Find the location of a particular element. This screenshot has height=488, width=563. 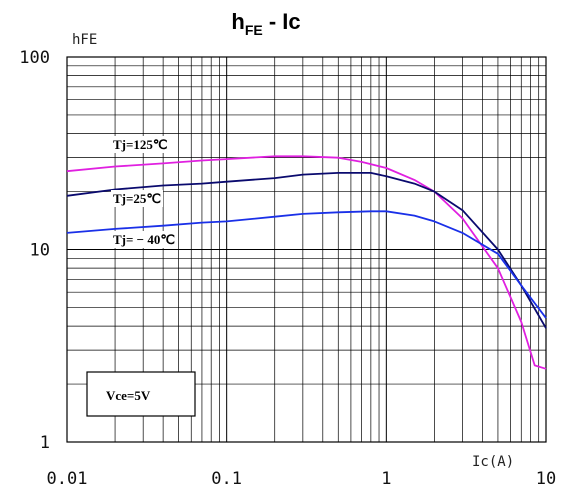

series-label-0: Tj=125℃ is located at coordinates (140, 144).